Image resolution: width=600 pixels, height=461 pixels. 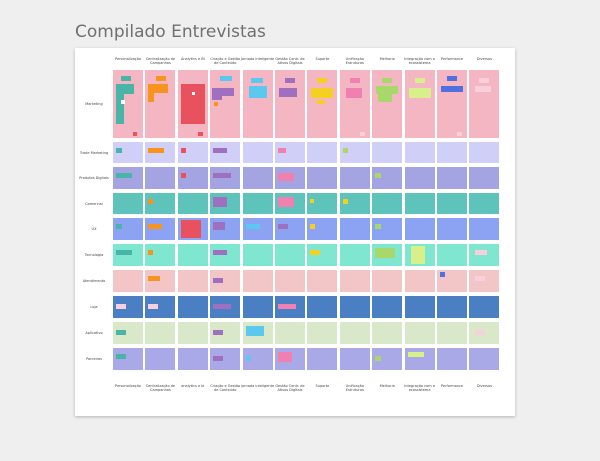 I want to click on column-footer: Personalização, so click(x=128, y=386).